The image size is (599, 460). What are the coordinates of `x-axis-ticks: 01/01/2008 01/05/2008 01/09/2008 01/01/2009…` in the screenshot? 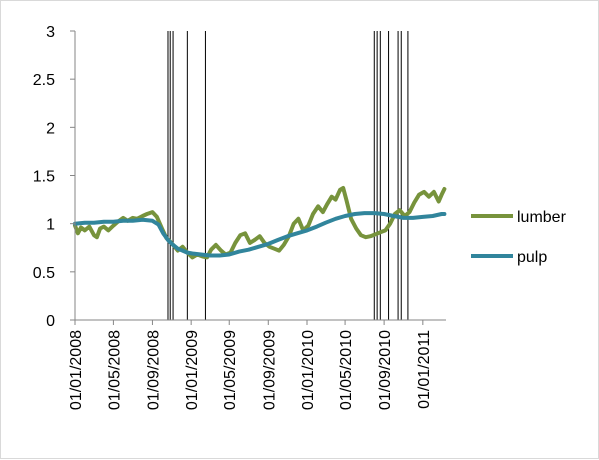 It's located at (250, 365).